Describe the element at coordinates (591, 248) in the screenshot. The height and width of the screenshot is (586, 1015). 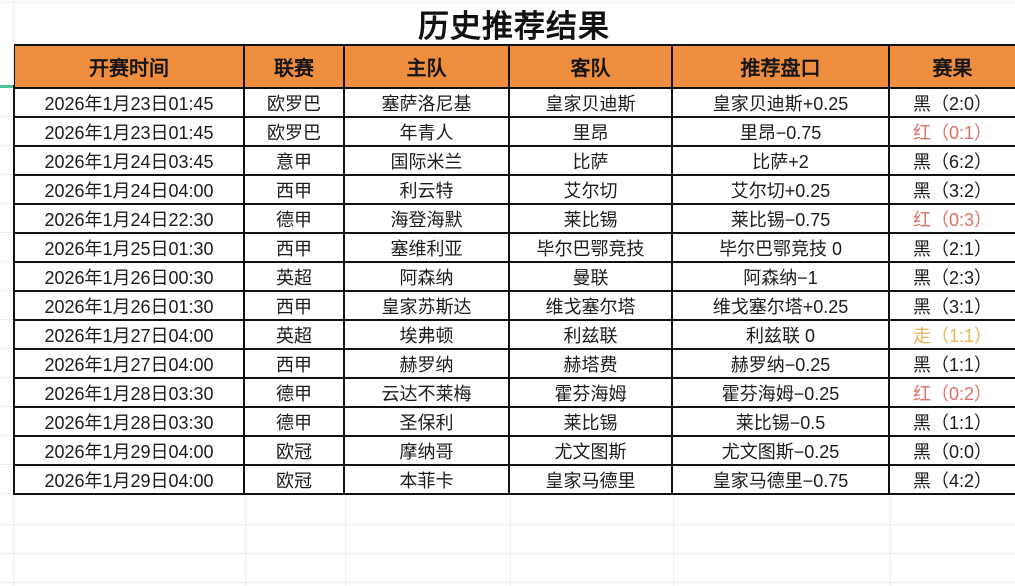
I see `cell-away: 毕尔巴鄂竞技` at that location.